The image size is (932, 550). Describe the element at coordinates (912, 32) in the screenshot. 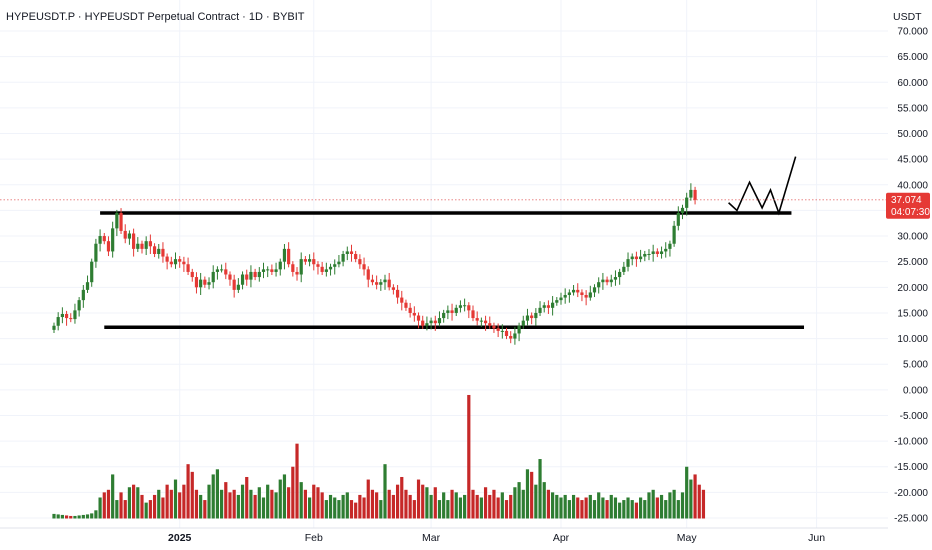

I see `y-tick-label: 70.000` at that location.